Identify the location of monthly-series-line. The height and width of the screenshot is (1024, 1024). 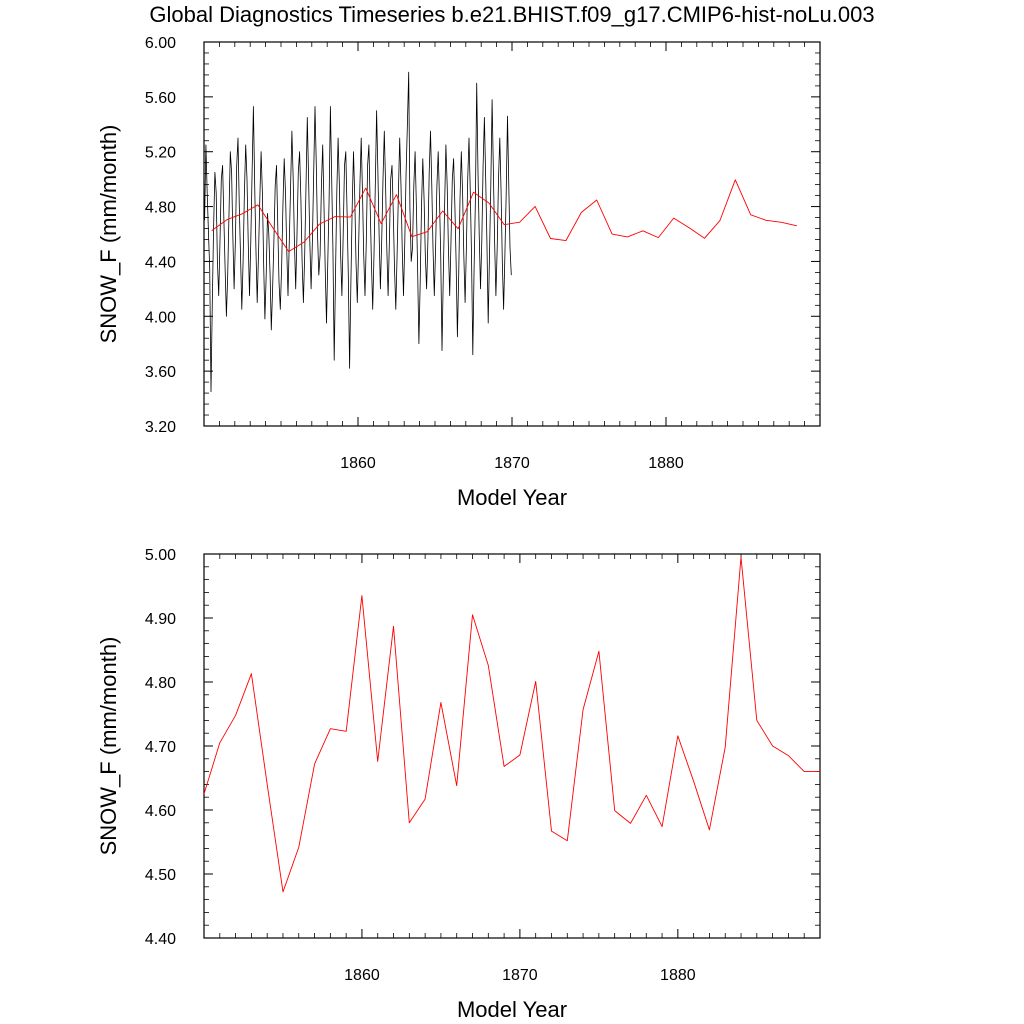
(358, 232).